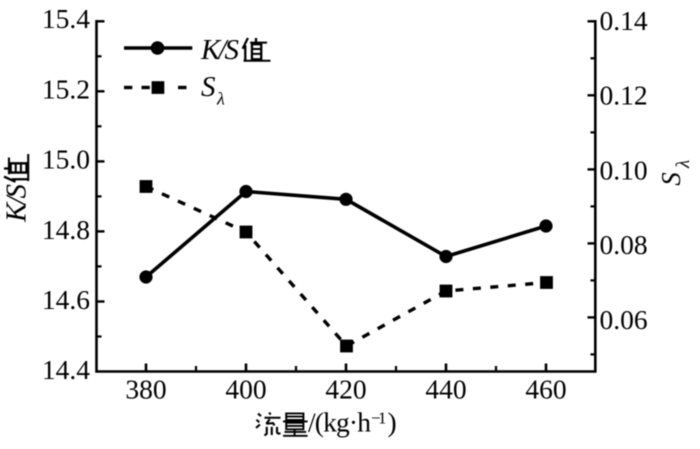  I want to click on svg-text: 14.8, so click(66, 229).